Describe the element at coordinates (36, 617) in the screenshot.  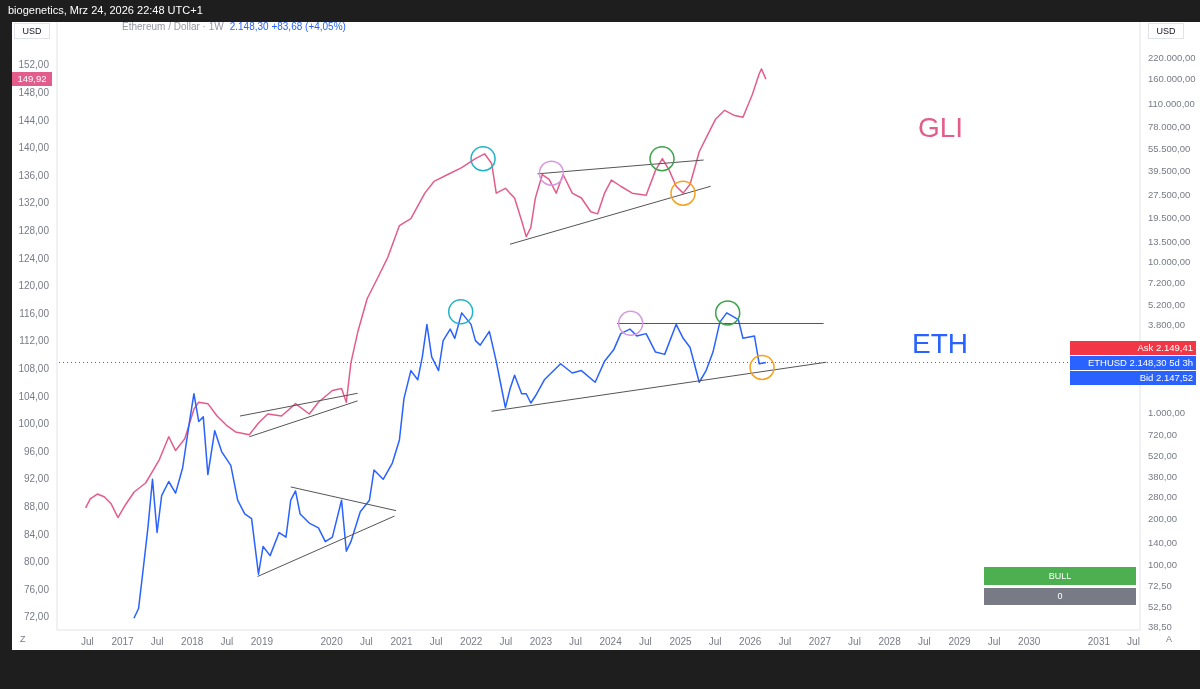
I see `y-tick-label: 72,00` at that location.